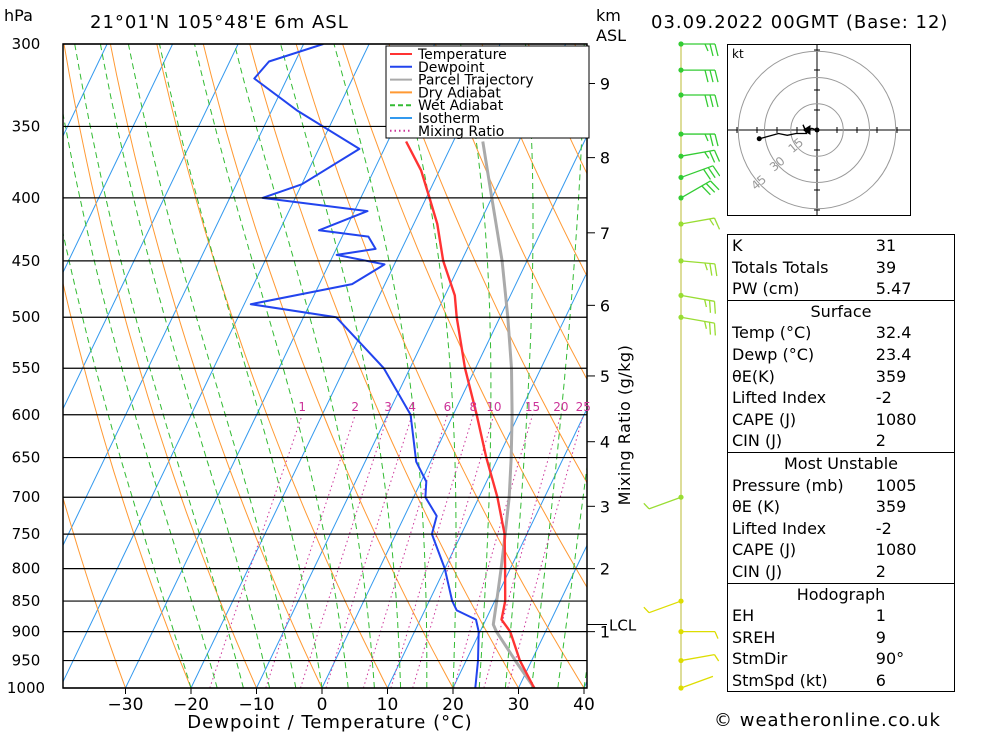 This screenshot has width=1000, height=733. What do you see at coordinates (780, 267) in the screenshot?
I see `index-label: Totals Totals` at bounding box center [780, 267].